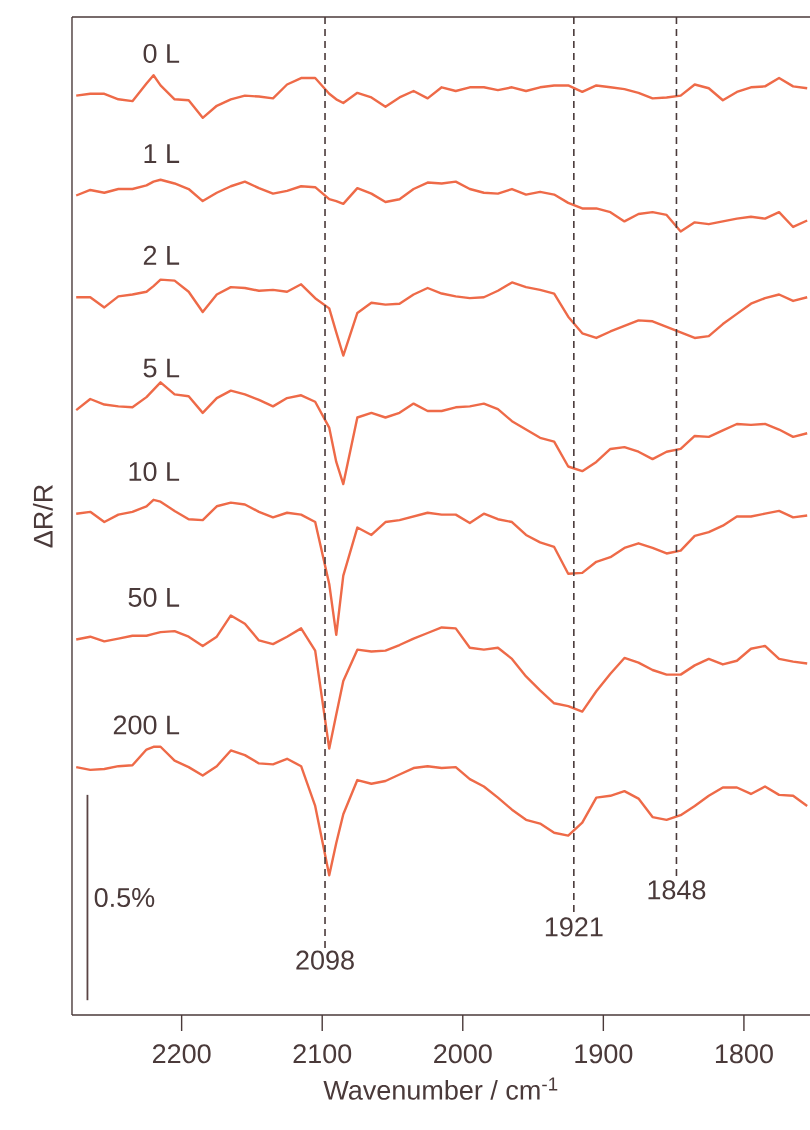  Describe the element at coordinates (181, 1054) in the screenshot. I see `x-tick-label: 2200` at that location.